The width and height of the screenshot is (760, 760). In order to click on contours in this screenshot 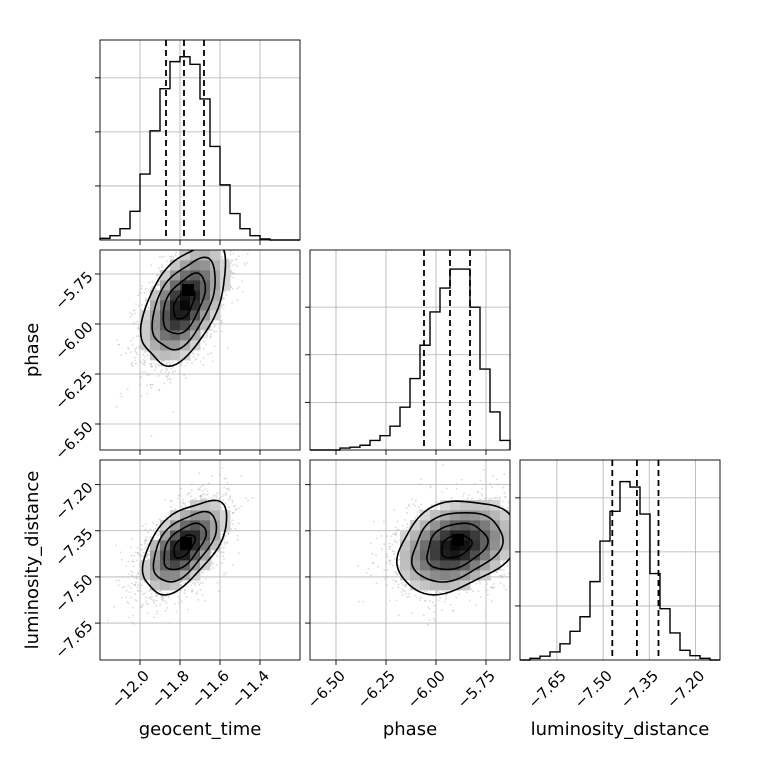, I will do `click(183, 309)`.